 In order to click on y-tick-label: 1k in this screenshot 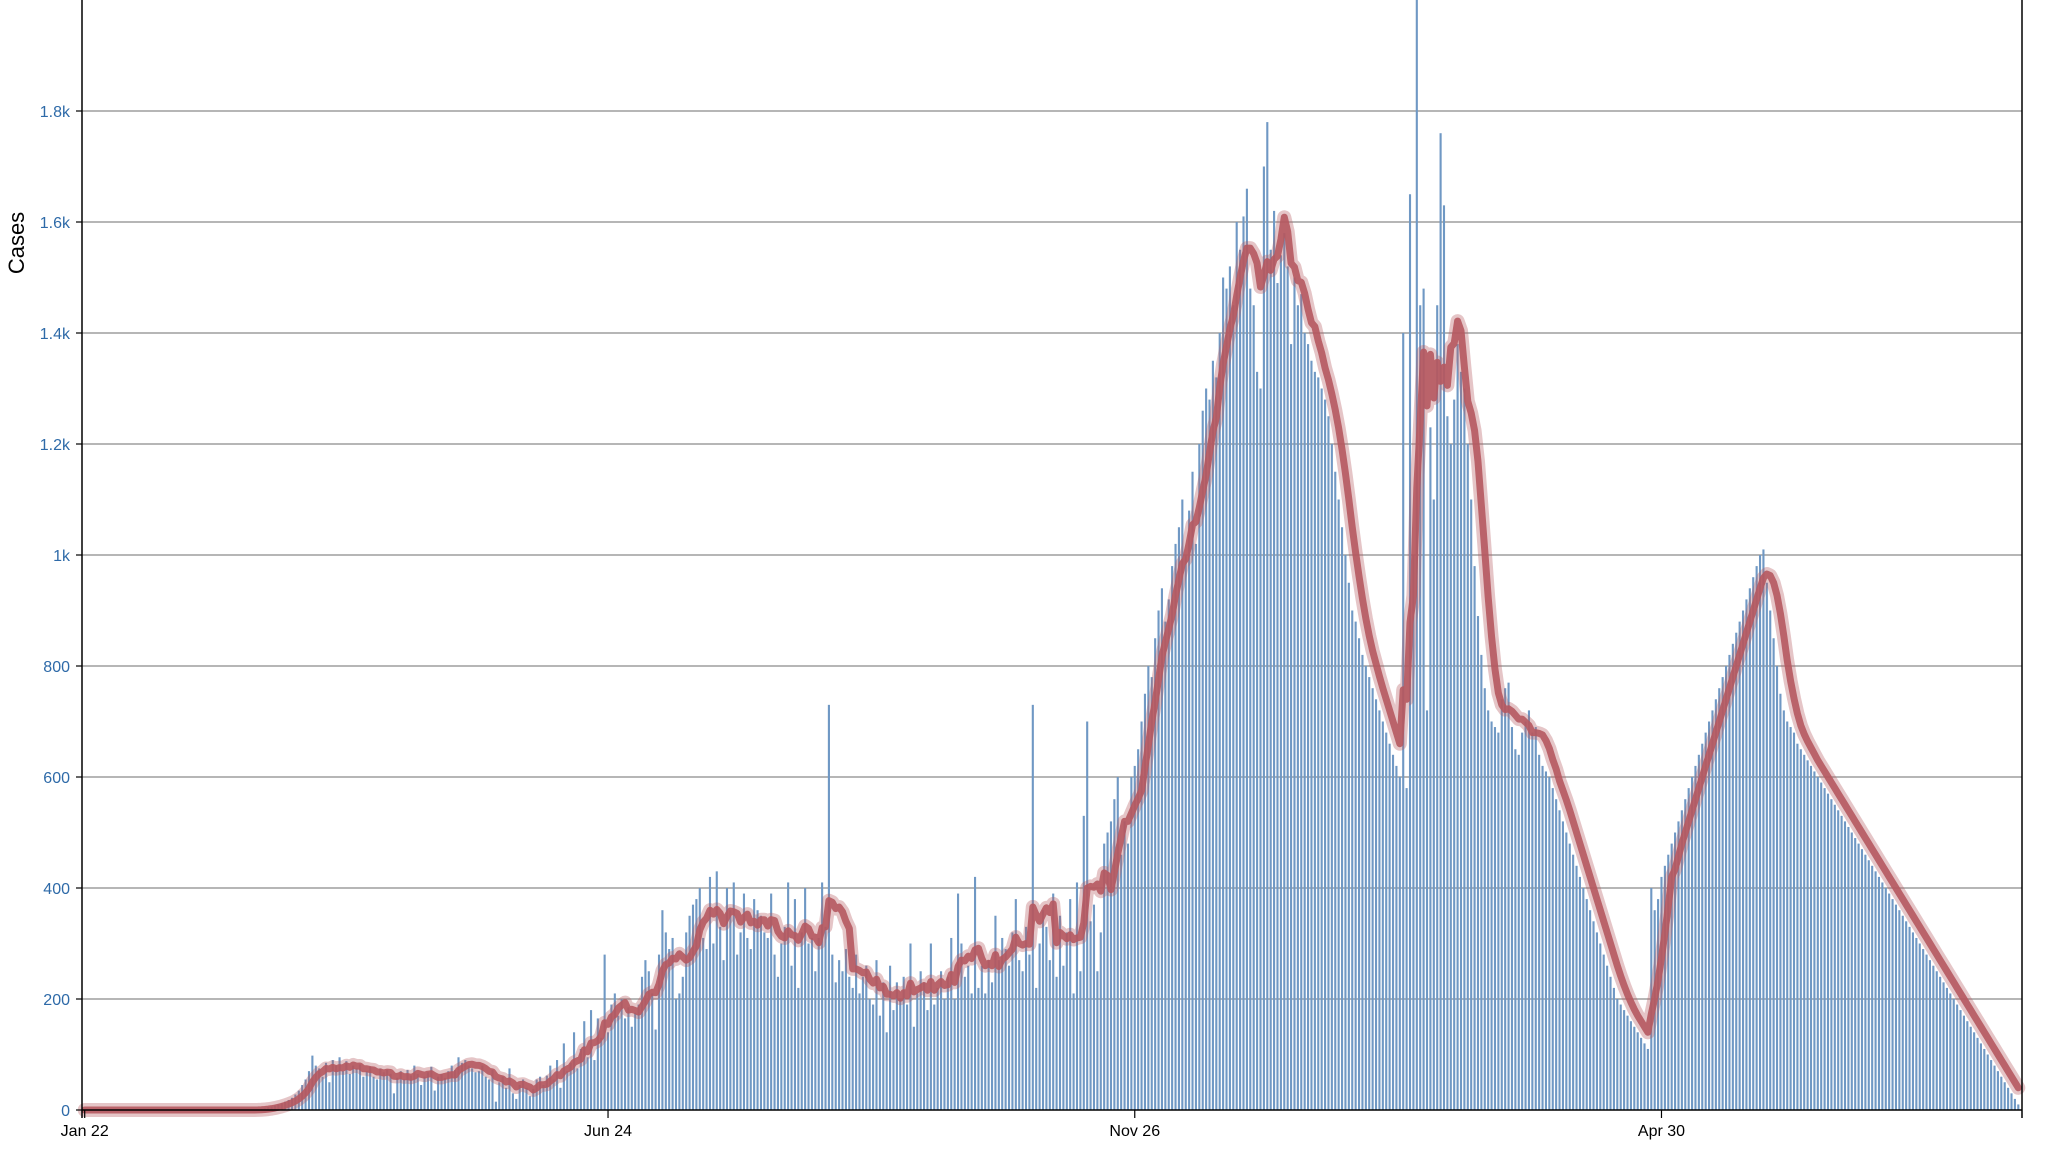, I will do `click(62, 556)`.